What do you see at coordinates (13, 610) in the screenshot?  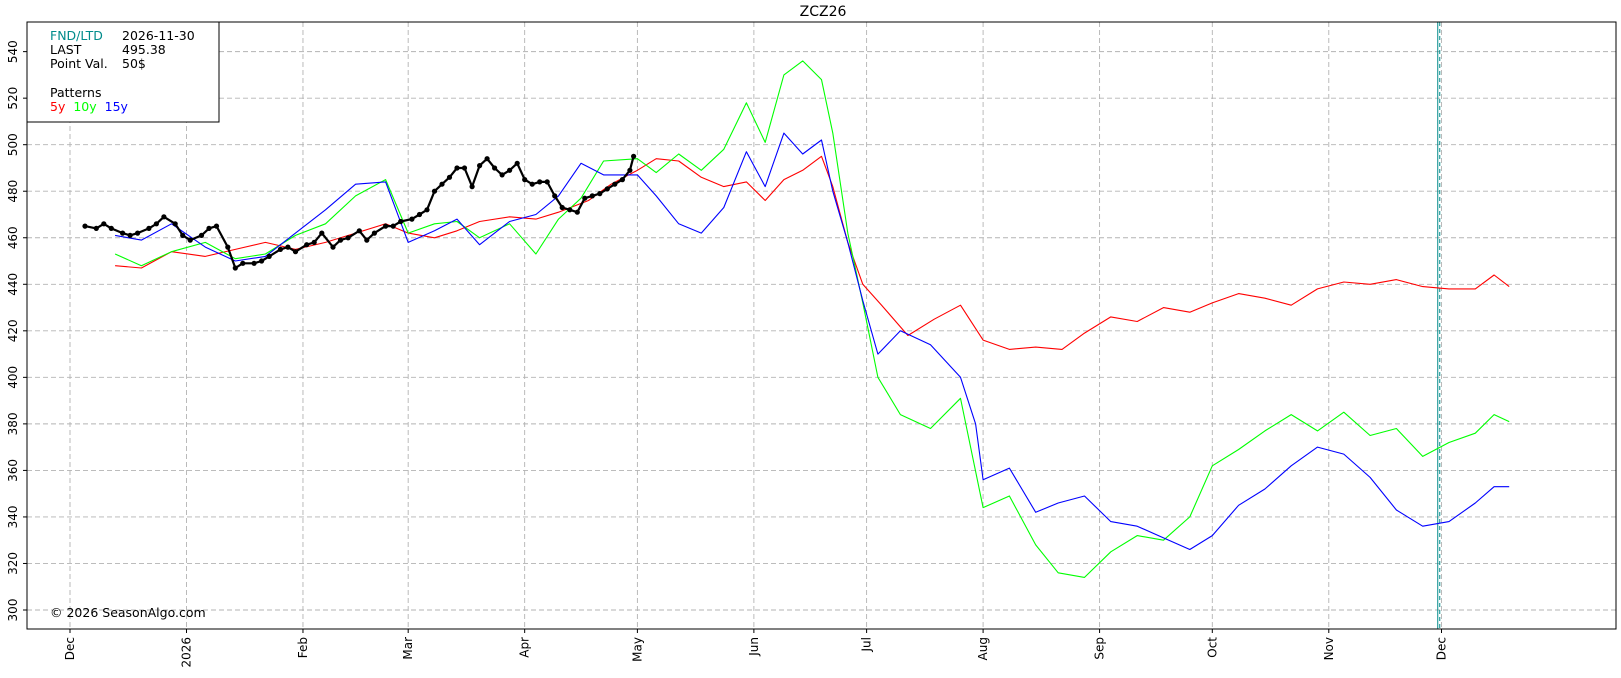 I see `y-tick-label: 300` at bounding box center [13, 610].